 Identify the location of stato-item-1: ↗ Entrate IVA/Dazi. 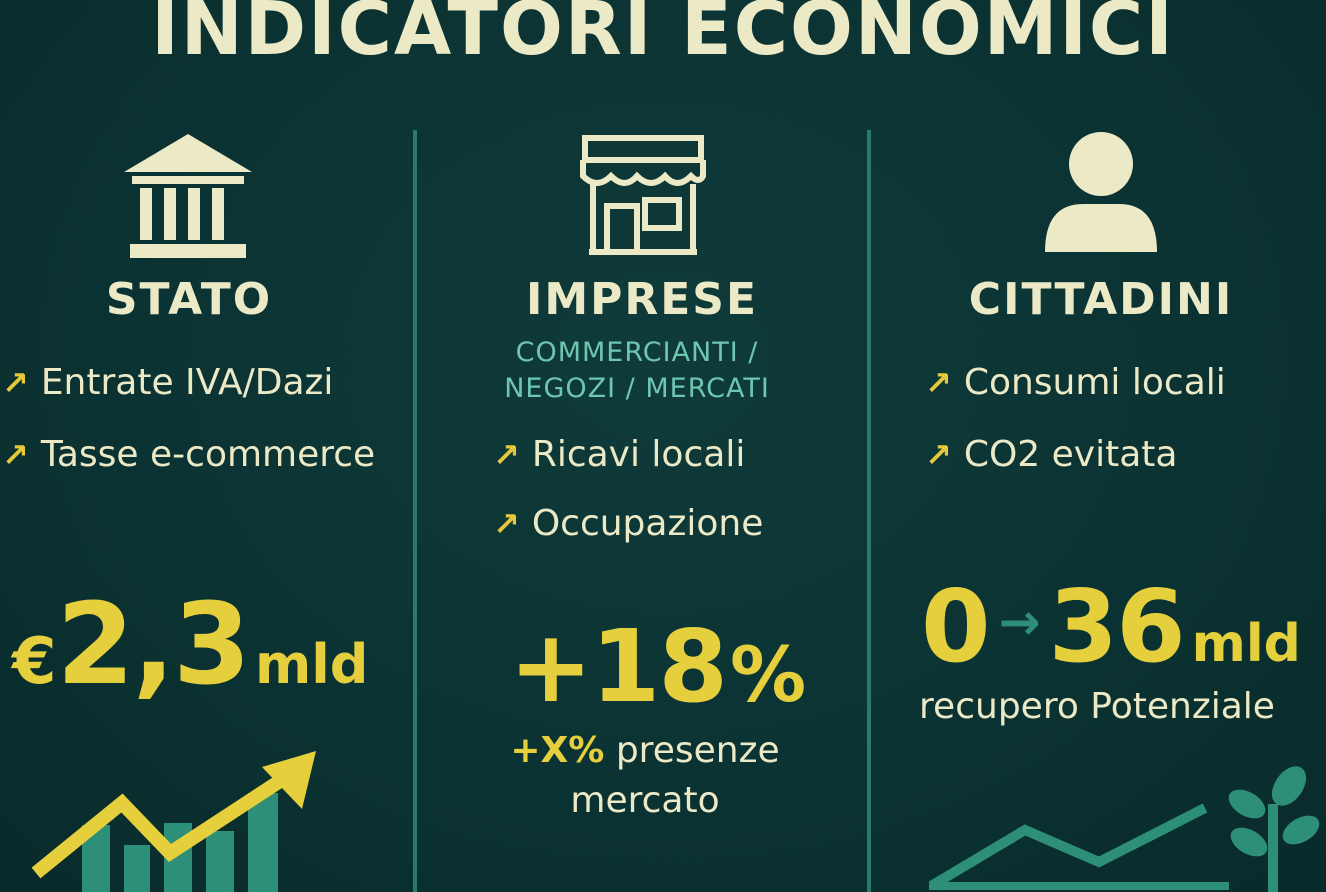
(167, 382).